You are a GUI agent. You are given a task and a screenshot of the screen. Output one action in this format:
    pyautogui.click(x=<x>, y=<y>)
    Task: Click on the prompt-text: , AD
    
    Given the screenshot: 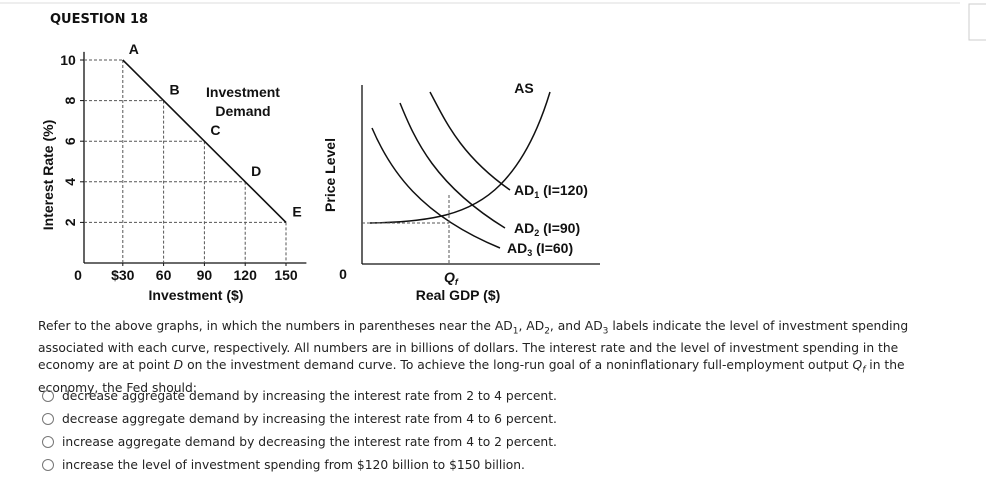 What is the action you would take?
    pyautogui.click(x=531, y=326)
    